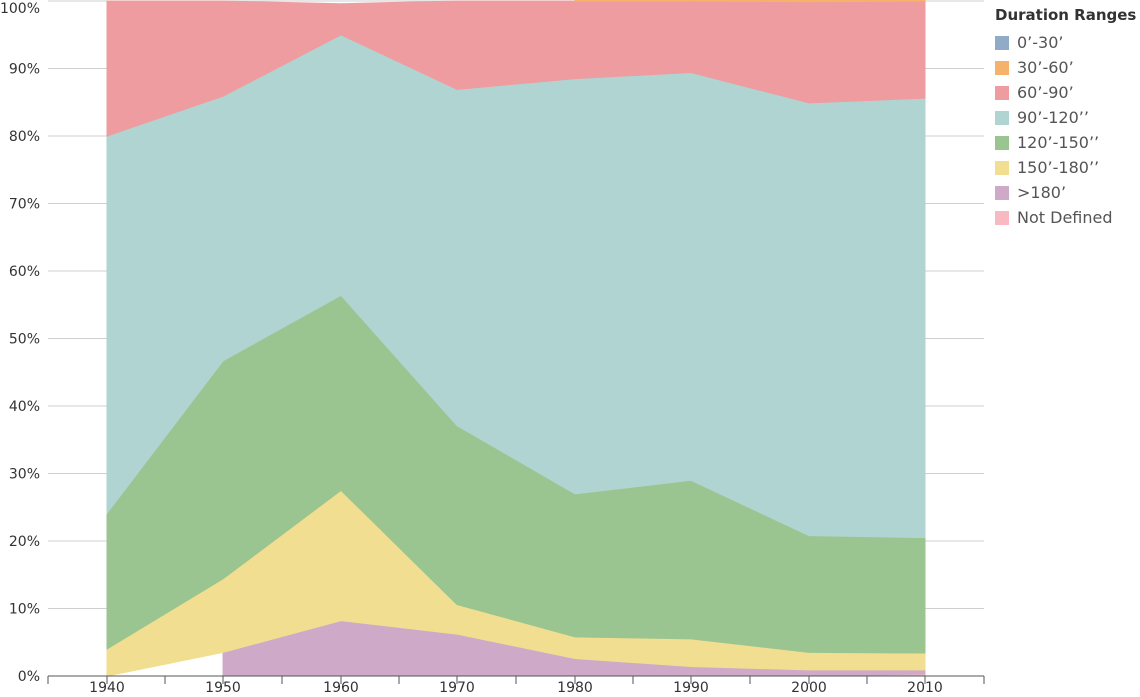  What do you see at coordinates (24, 542) in the screenshot?
I see `y-tick-label: 20%` at bounding box center [24, 542].